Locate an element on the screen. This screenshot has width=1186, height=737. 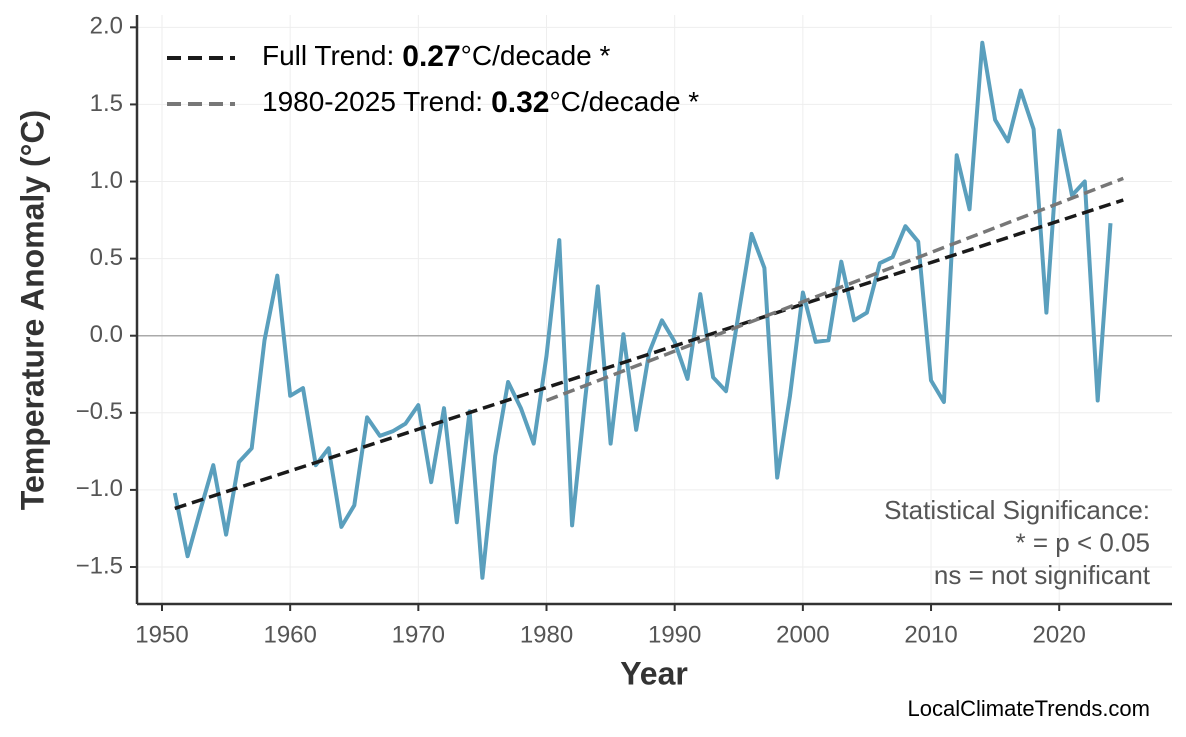
x-tick-label: 1990 is located at coordinates (674, 634).